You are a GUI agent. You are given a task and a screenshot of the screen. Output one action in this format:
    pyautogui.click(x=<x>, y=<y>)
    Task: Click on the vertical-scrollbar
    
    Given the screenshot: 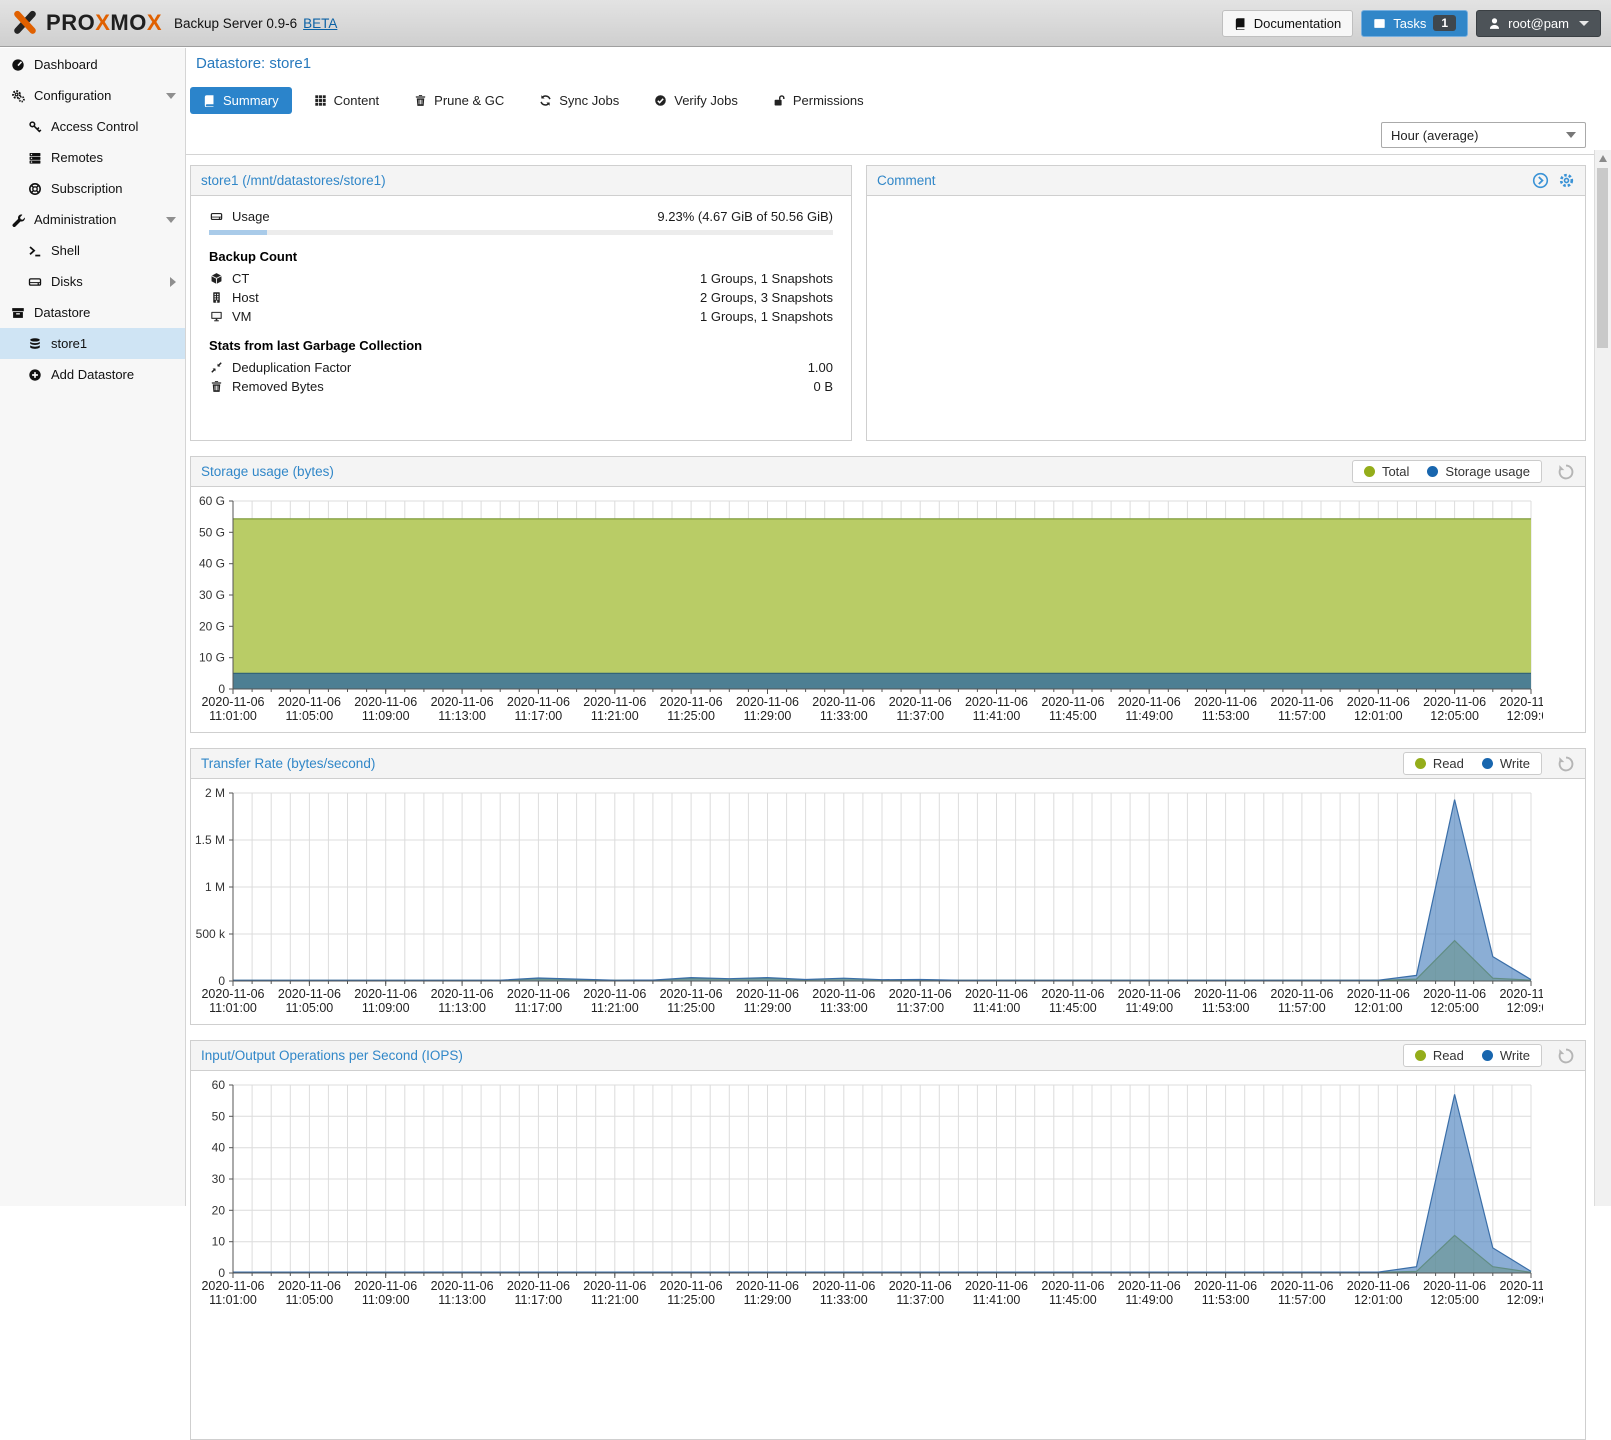 What is the action you would take?
    pyautogui.click(x=1602, y=678)
    